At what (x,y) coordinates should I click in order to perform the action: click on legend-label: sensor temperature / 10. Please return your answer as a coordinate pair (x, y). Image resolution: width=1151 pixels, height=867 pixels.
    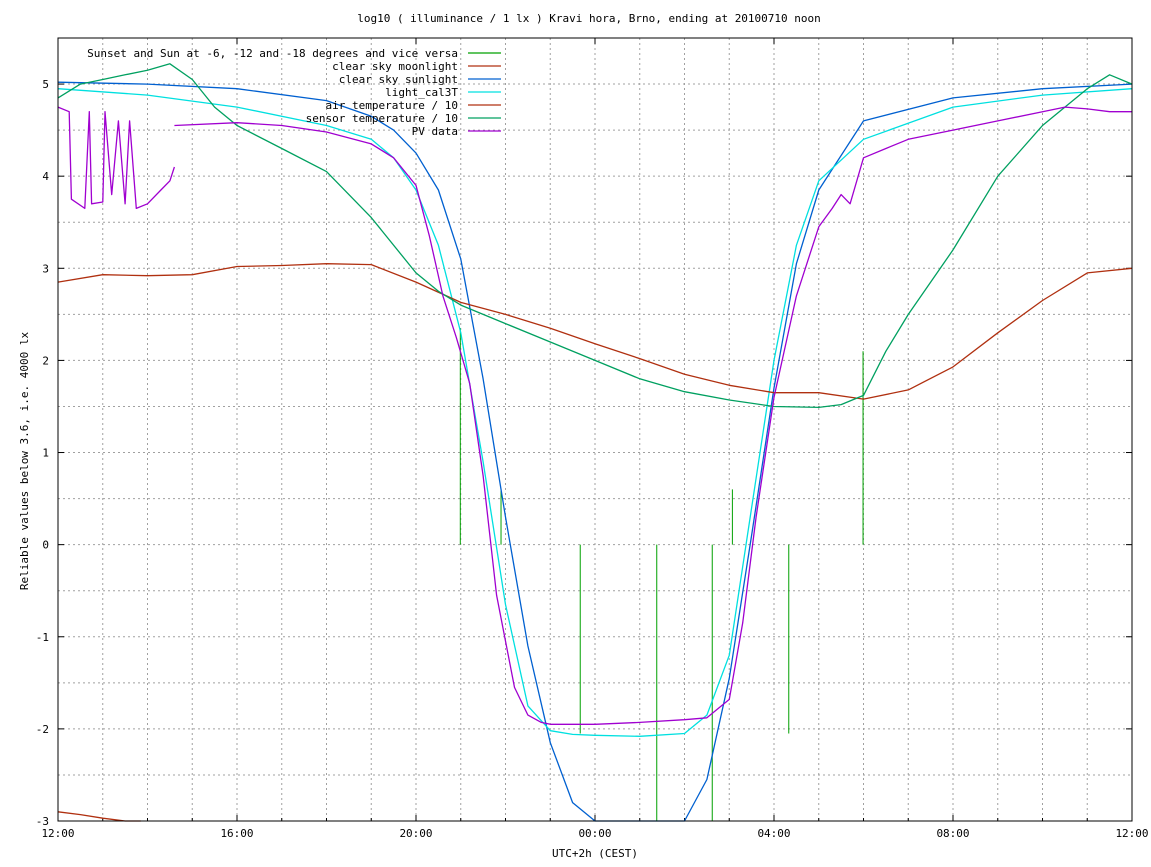
    Looking at the image, I should click on (382, 118).